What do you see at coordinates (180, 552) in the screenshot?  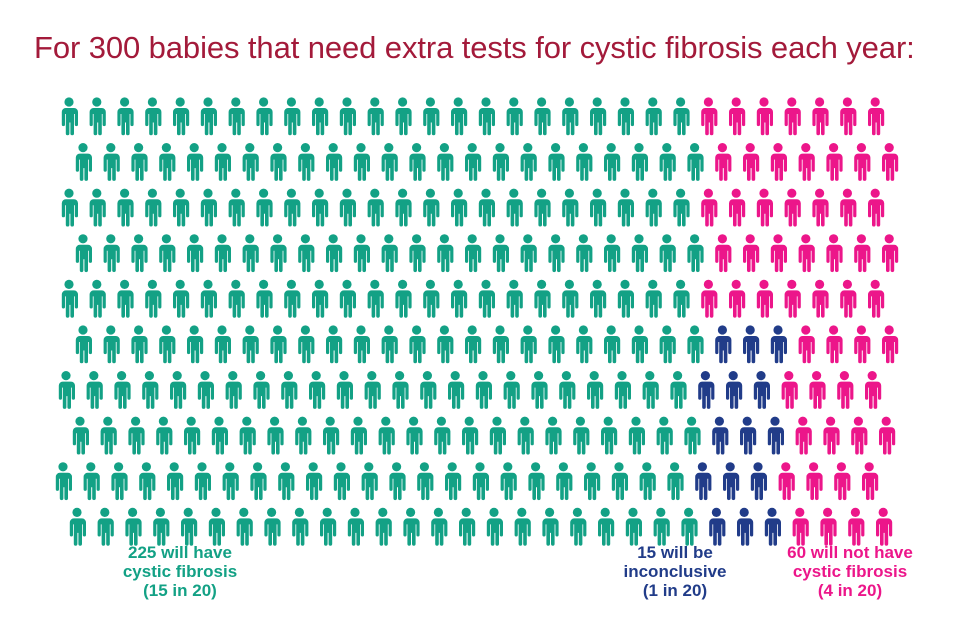 I see `legend-have-cf-line1: 225 will have` at bounding box center [180, 552].